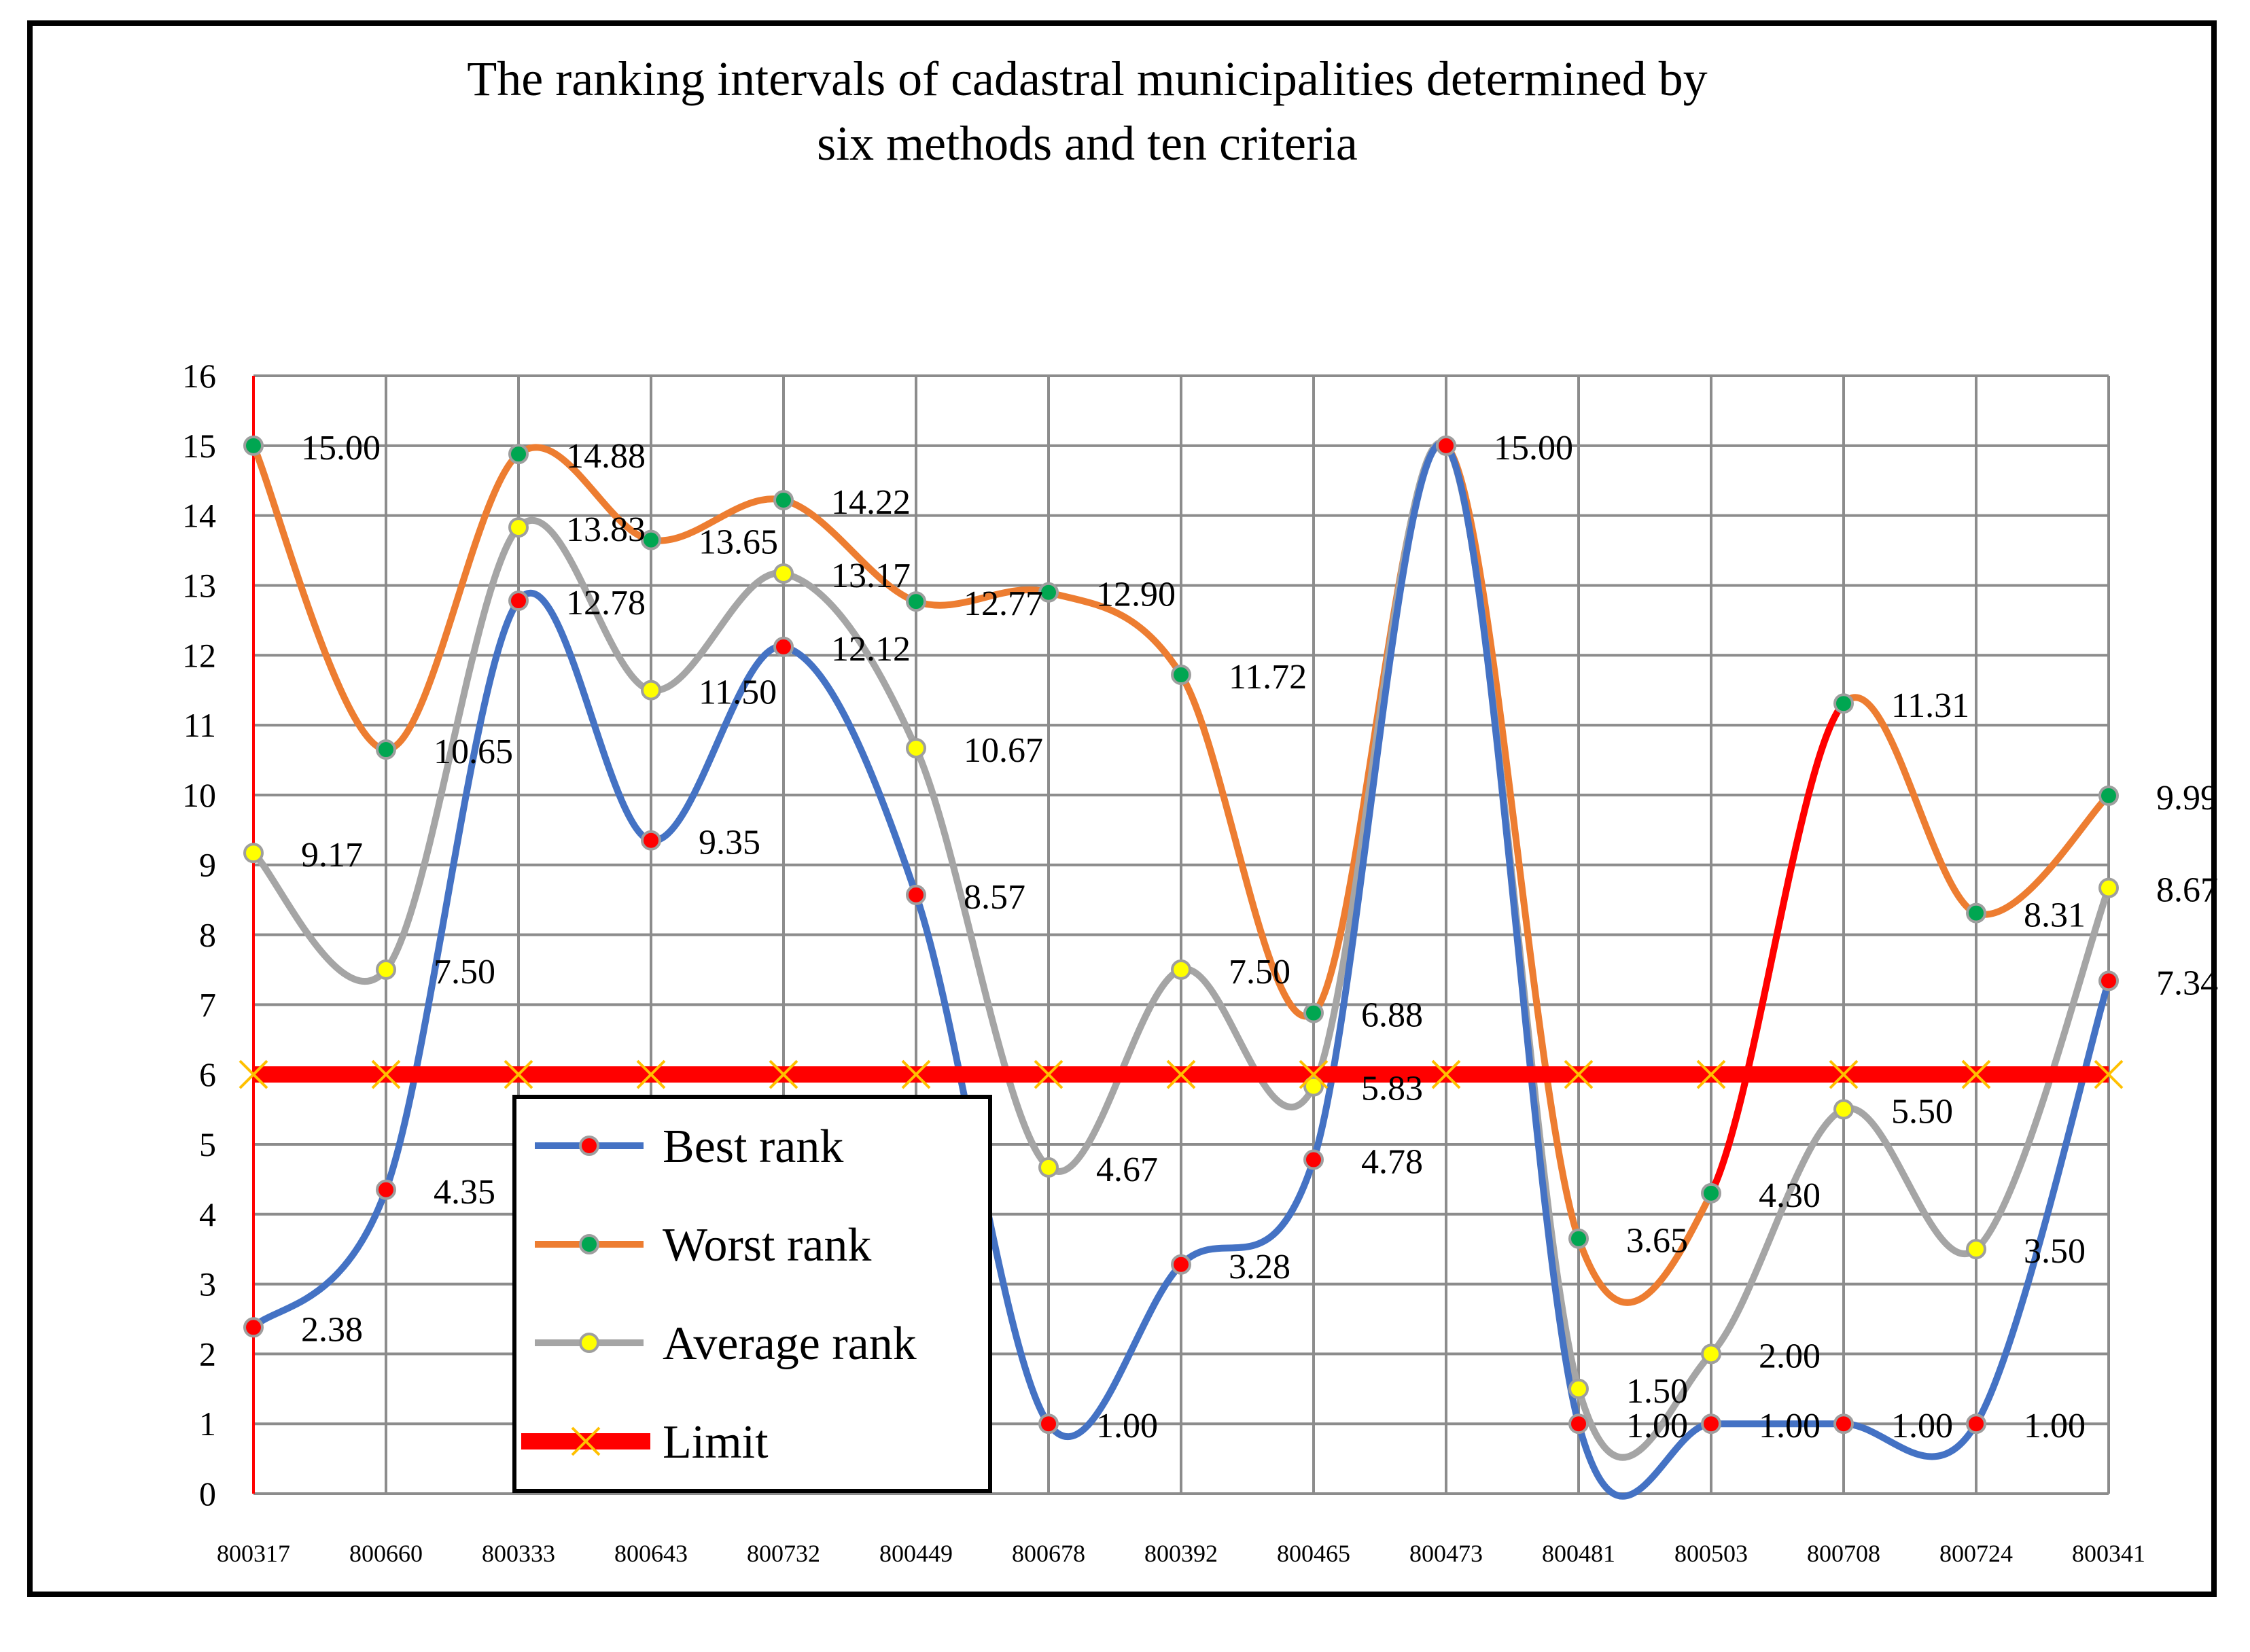 Image resolution: width=2250 pixels, height=1652 pixels. What do you see at coordinates (651, 1553) in the screenshot?
I see `x-tick-label: 800643` at bounding box center [651, 1553].